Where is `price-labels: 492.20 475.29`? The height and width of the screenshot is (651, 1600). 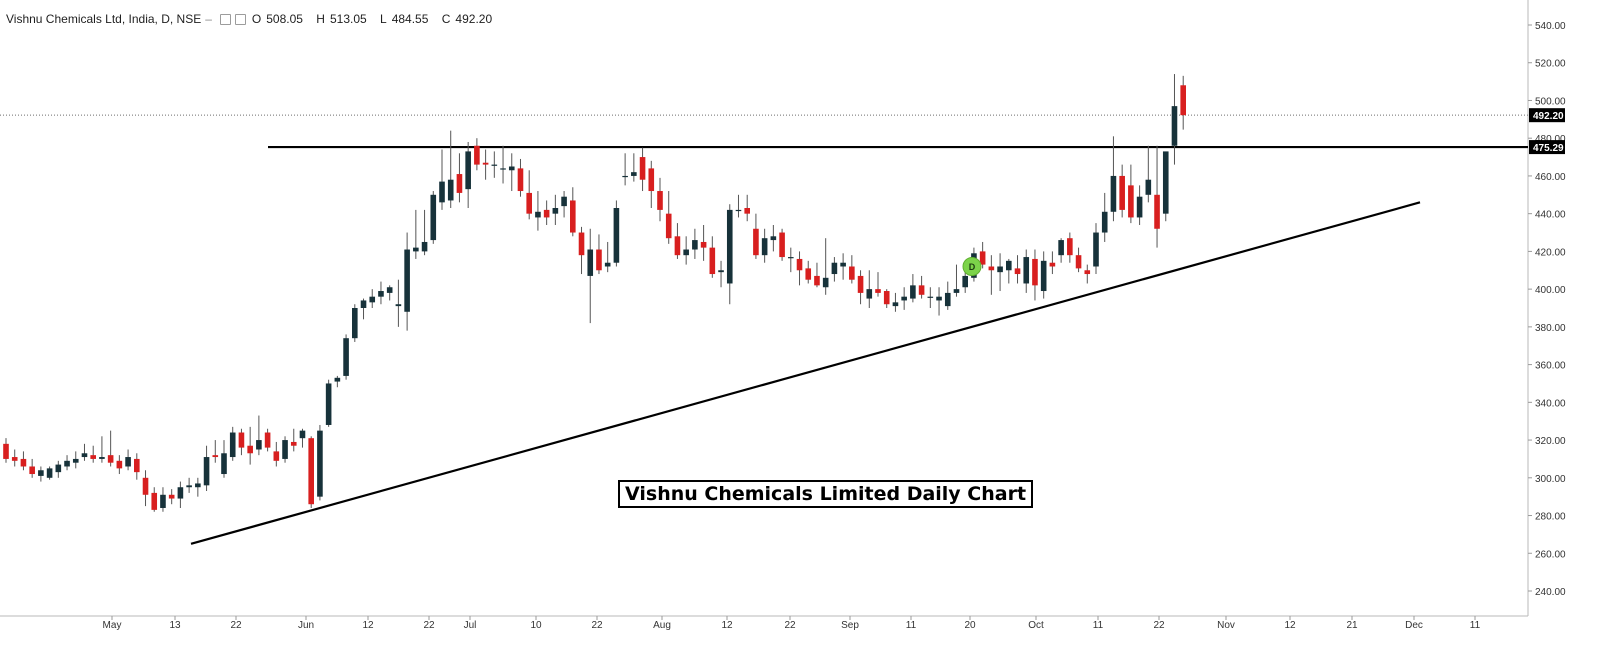 price-labels: 492.20 475.29 is located at coordinates (1547, 131).